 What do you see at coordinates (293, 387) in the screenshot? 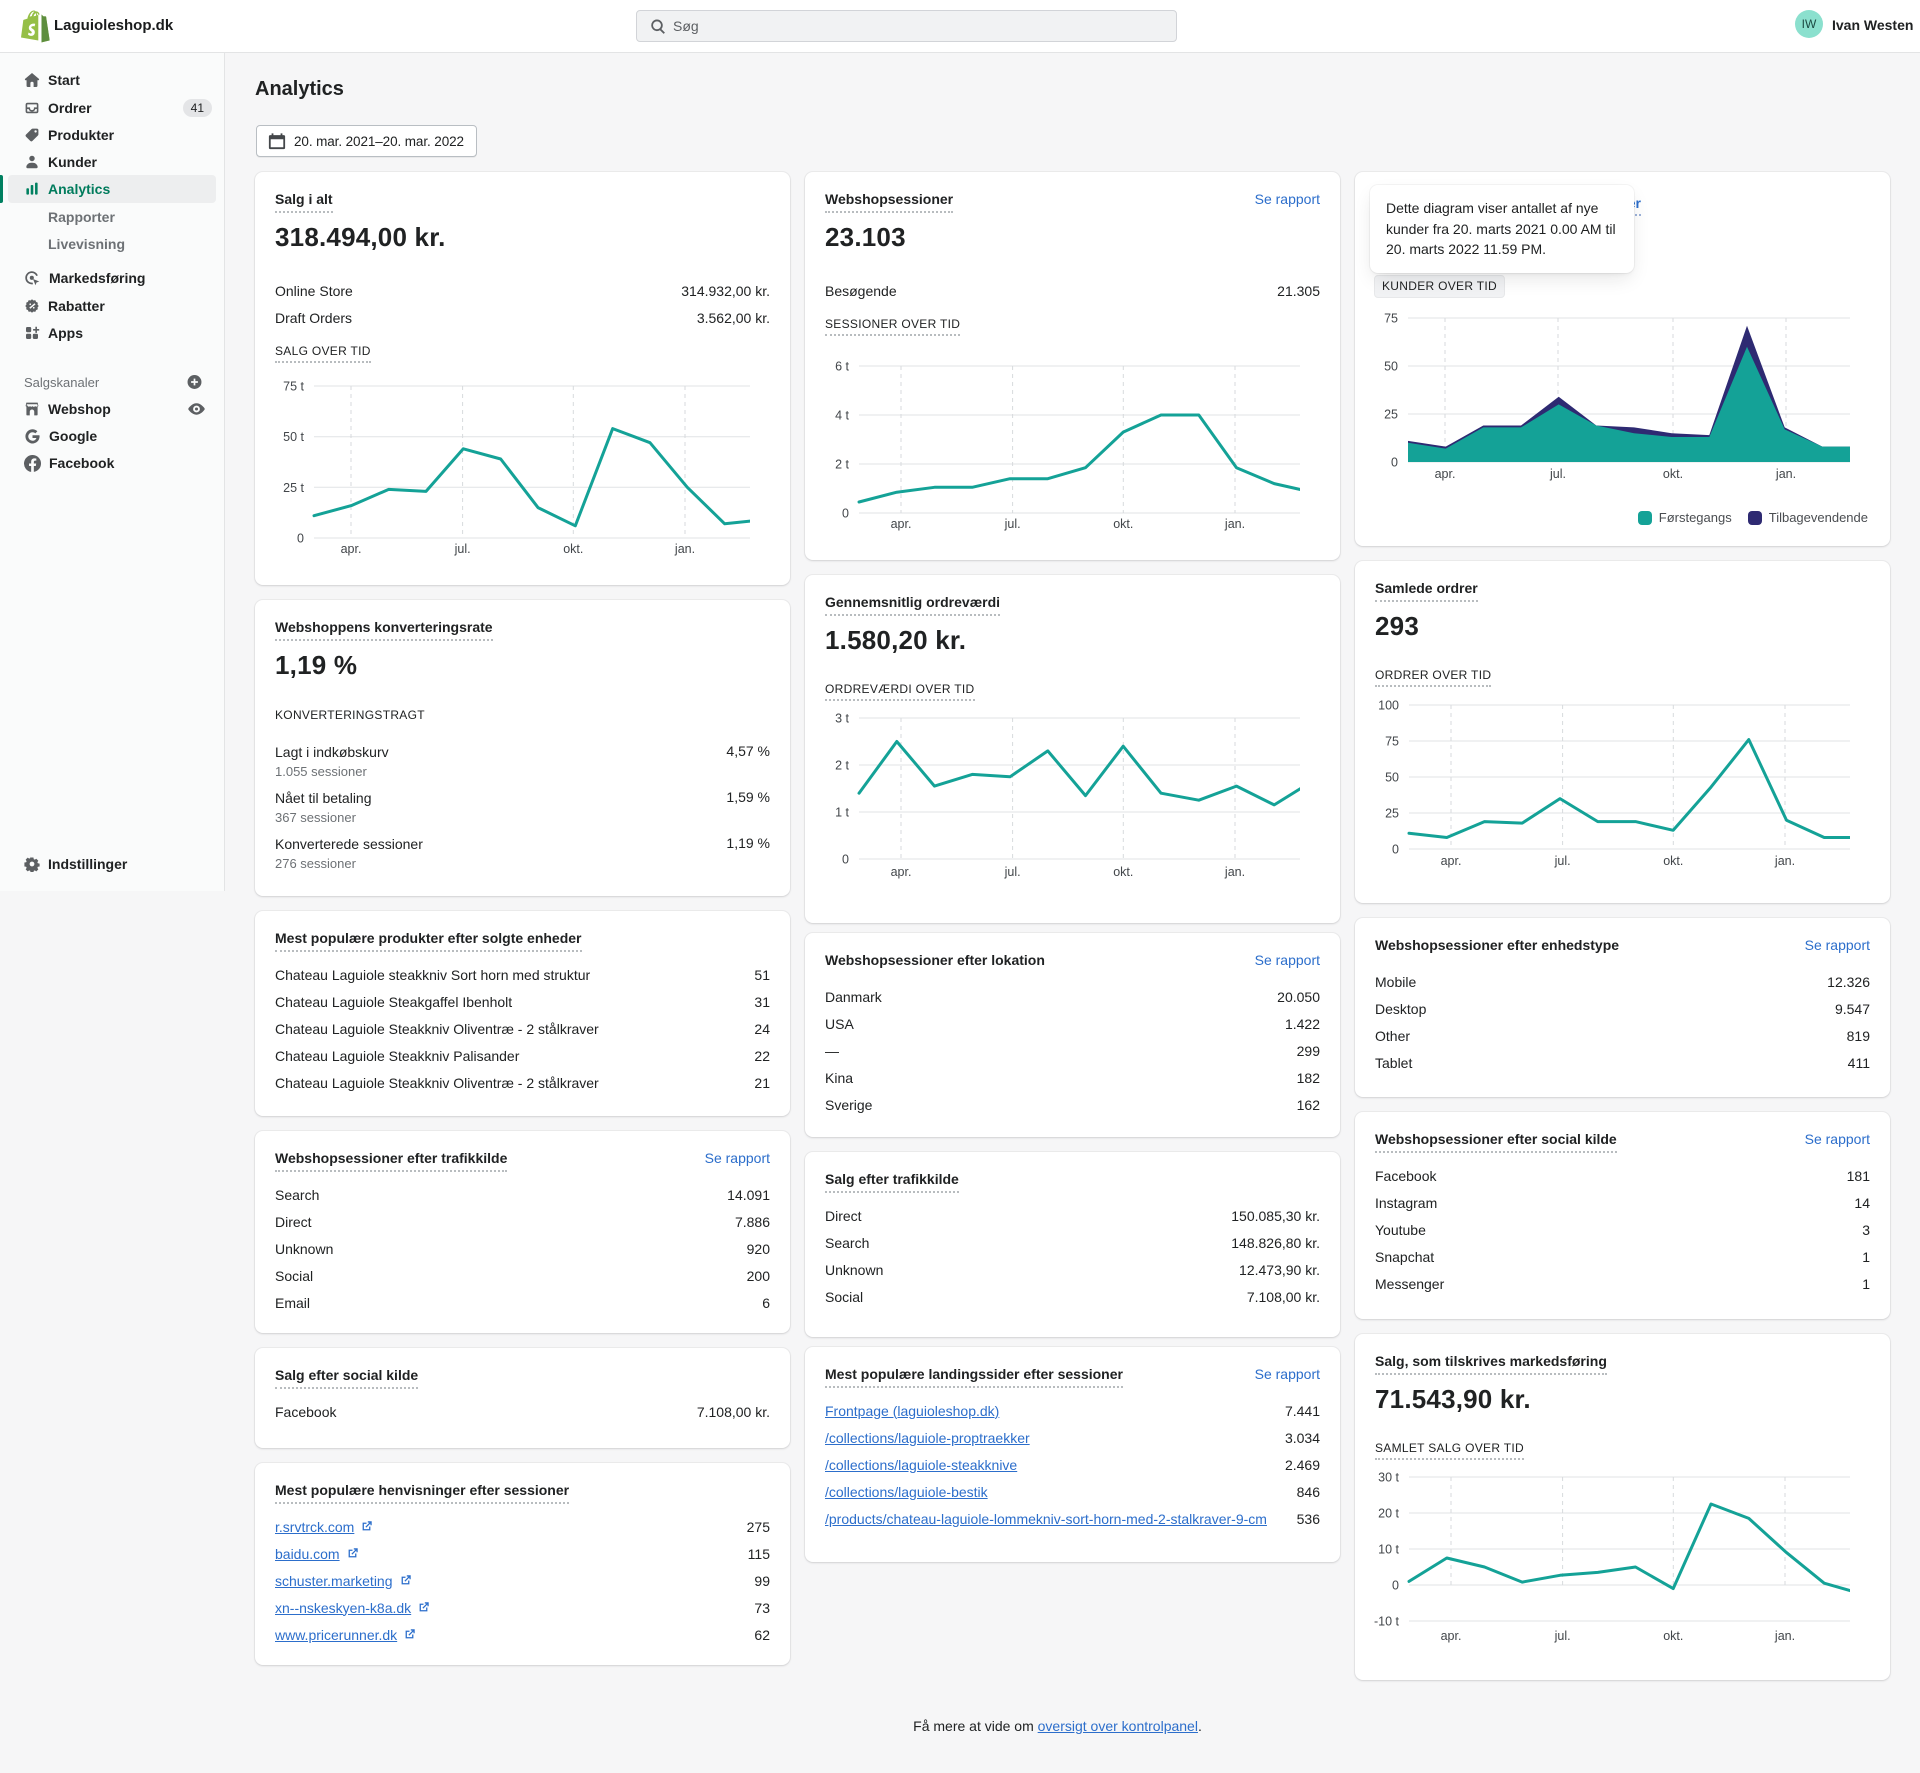
I see `svg-text: 75 t` at bounding box center [293, 387].